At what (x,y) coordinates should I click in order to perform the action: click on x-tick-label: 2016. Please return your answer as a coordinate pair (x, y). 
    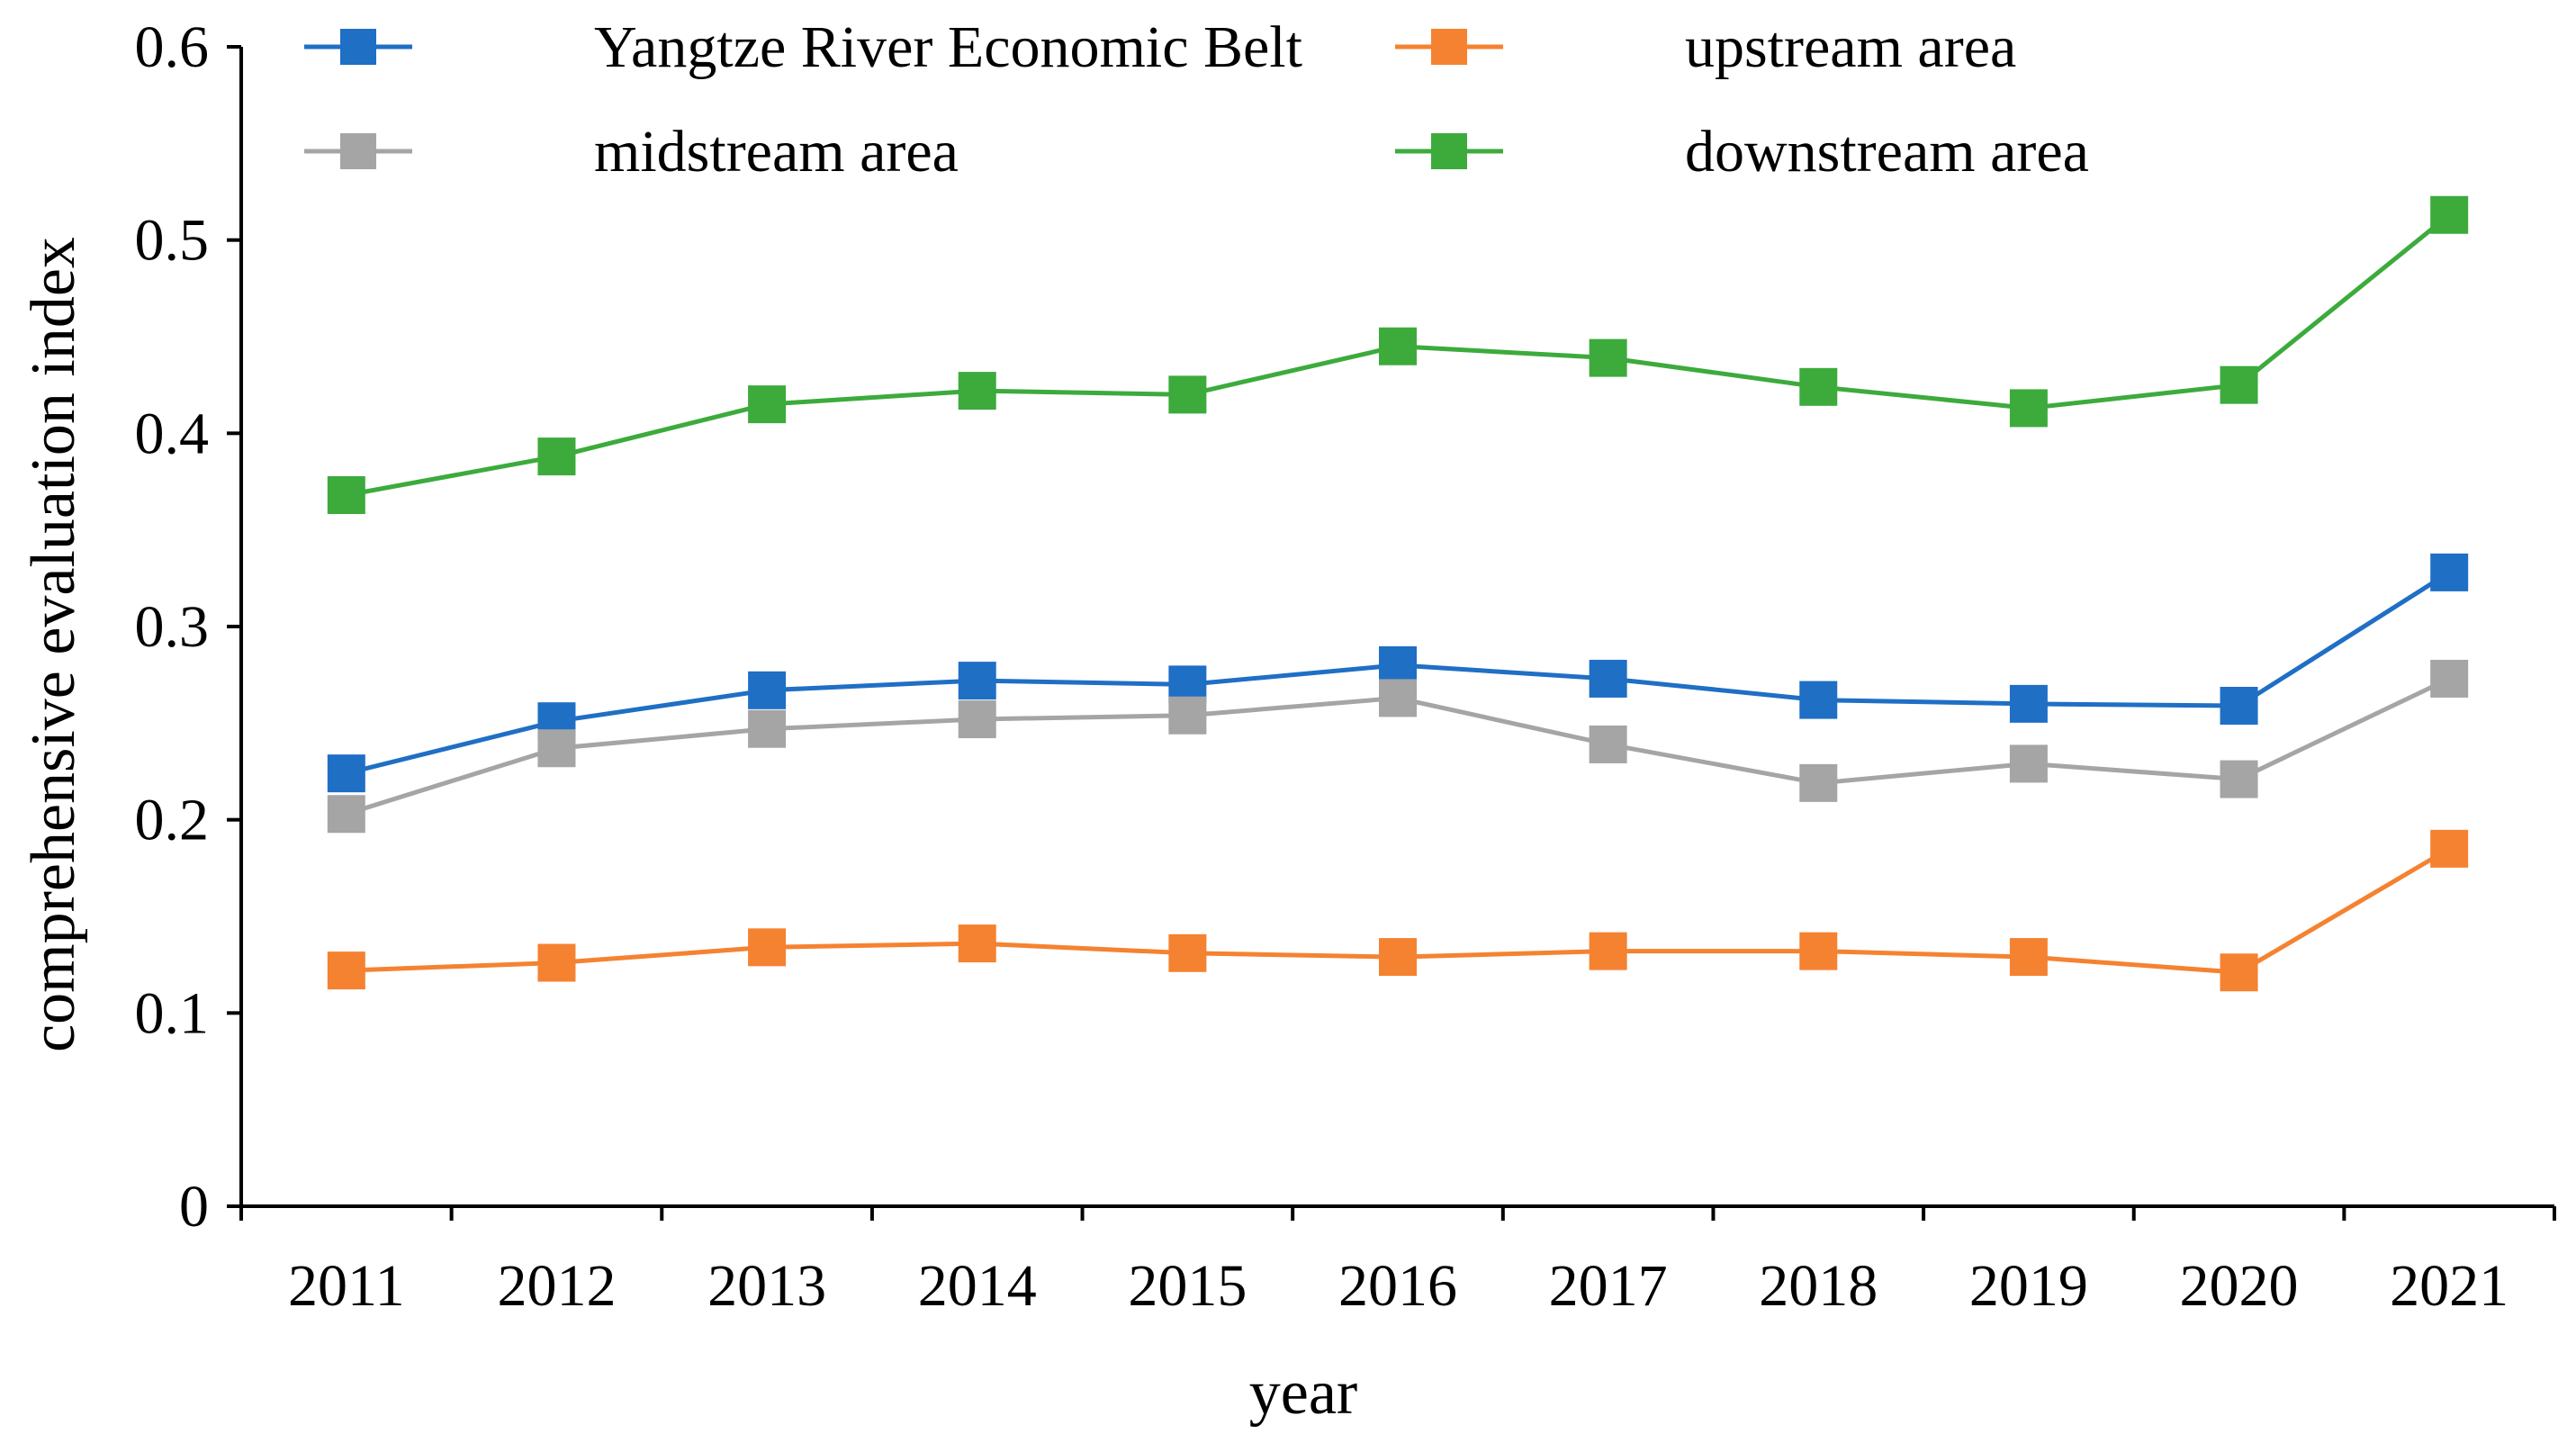
    Looking at the image, I should click on (1397, 1286).